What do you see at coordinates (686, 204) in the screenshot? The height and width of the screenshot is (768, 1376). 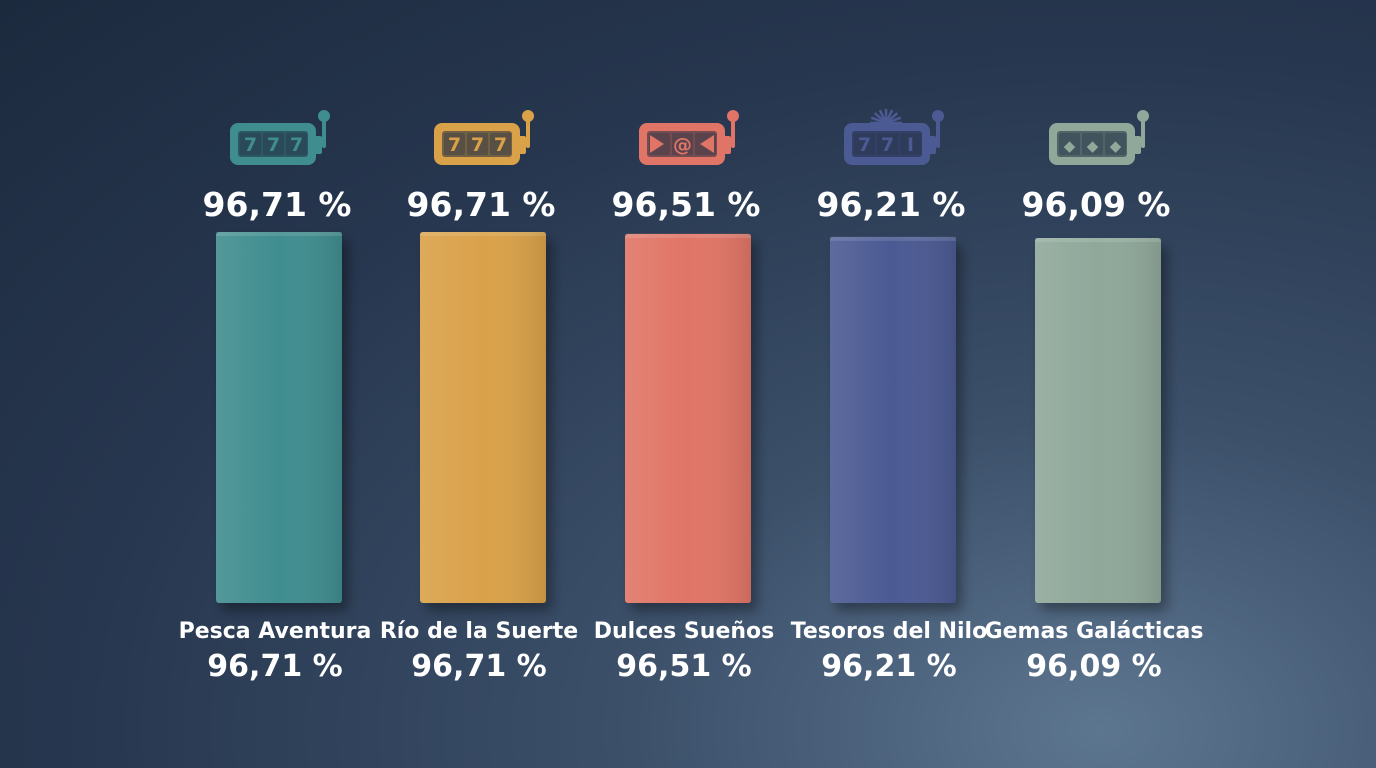 I see `bar-value-label: 96,51 %` at bounding box center [686, 204].